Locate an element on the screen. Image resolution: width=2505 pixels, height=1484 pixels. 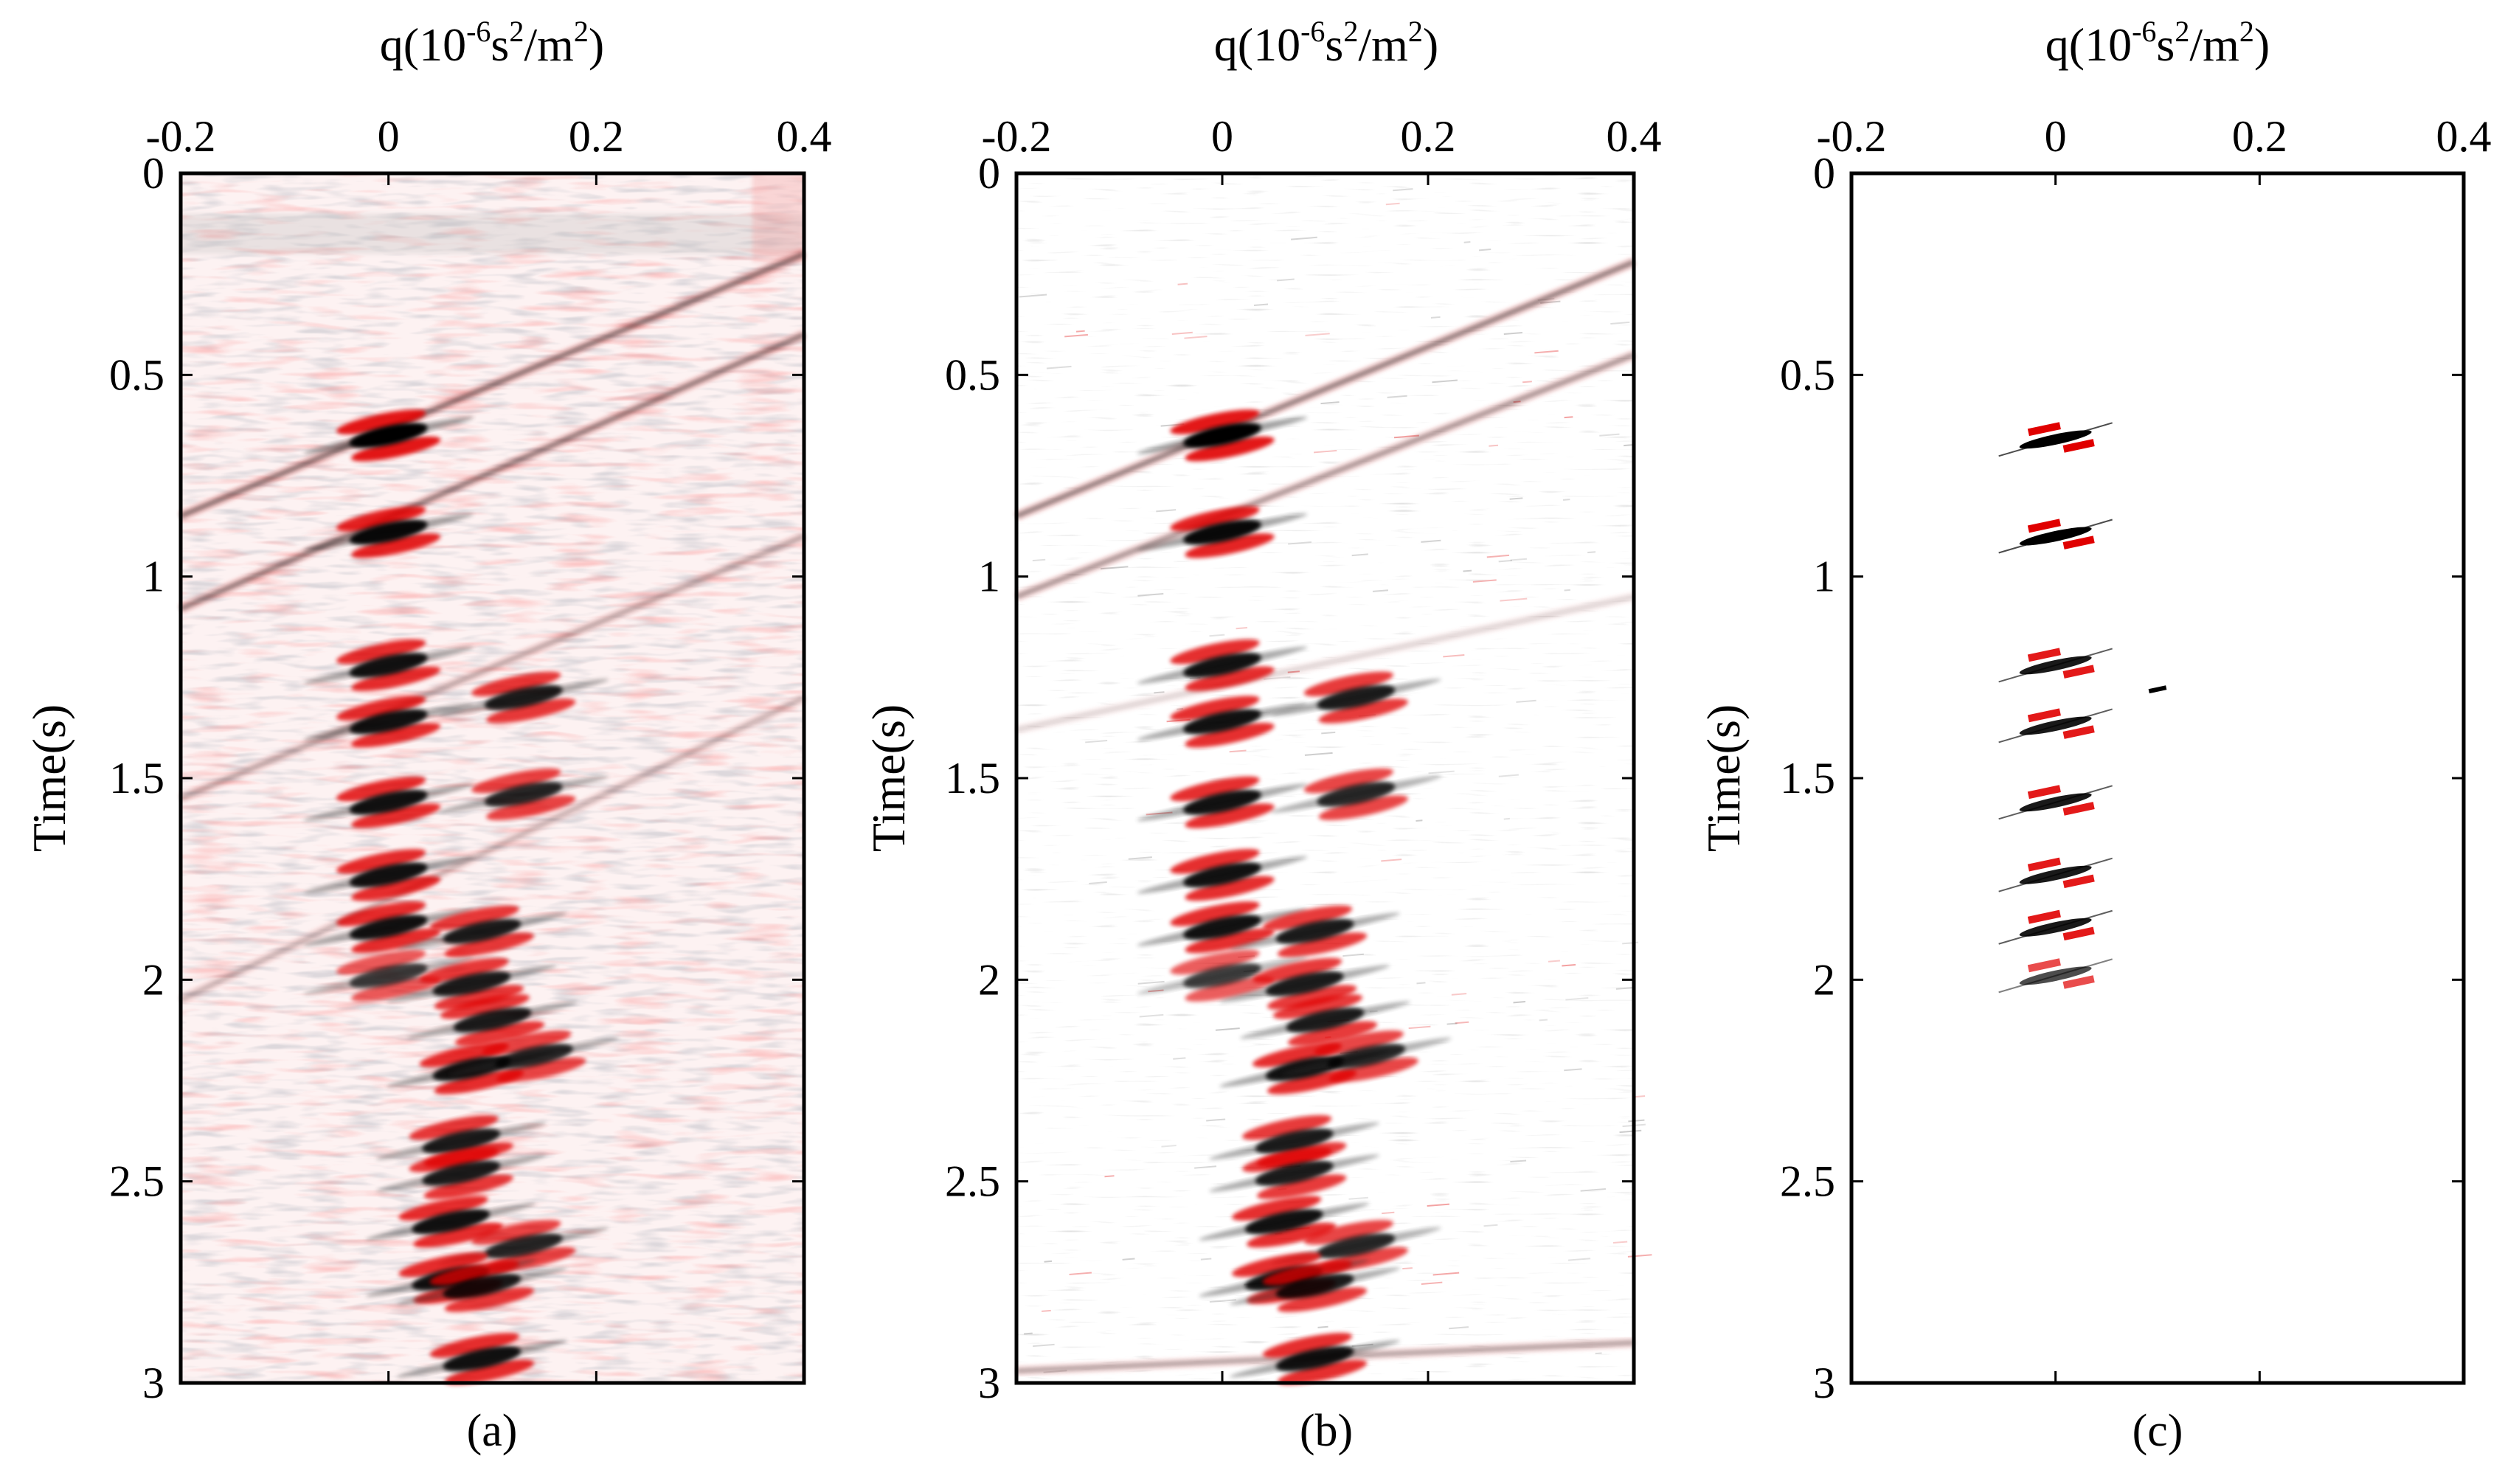
y-tick-label: 0.5 is located at coordinates (1808, 374).